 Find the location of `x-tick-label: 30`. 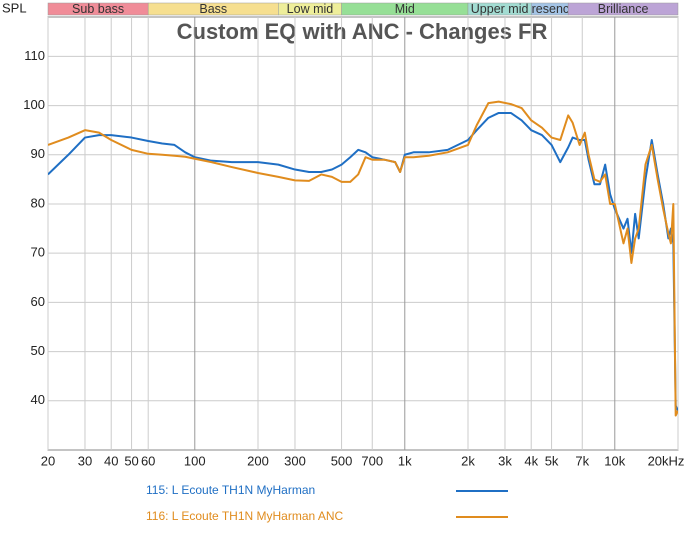

x-tick-label: 30 is located at coordinates (85, 460).